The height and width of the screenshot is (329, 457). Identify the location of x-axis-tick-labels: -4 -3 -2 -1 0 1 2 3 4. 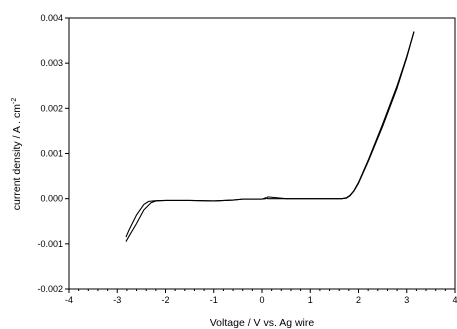
(261, 300).